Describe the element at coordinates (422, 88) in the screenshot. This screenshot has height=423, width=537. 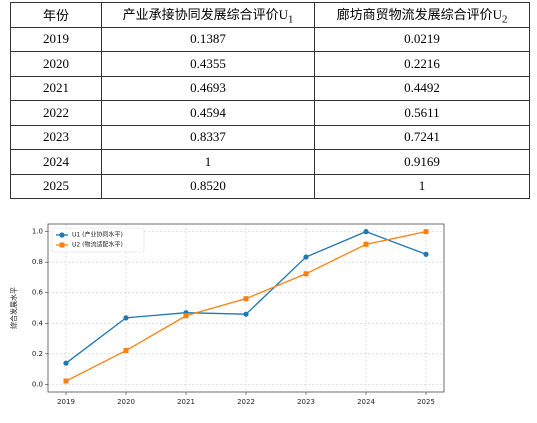
I see `table-cell: 0.4492` at that location.